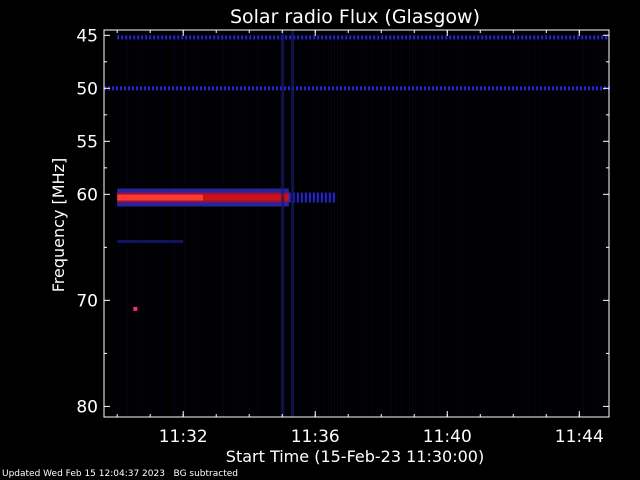 This screenshot has width=640, height=480. I want to click on emission-spot, so click(135, 308).